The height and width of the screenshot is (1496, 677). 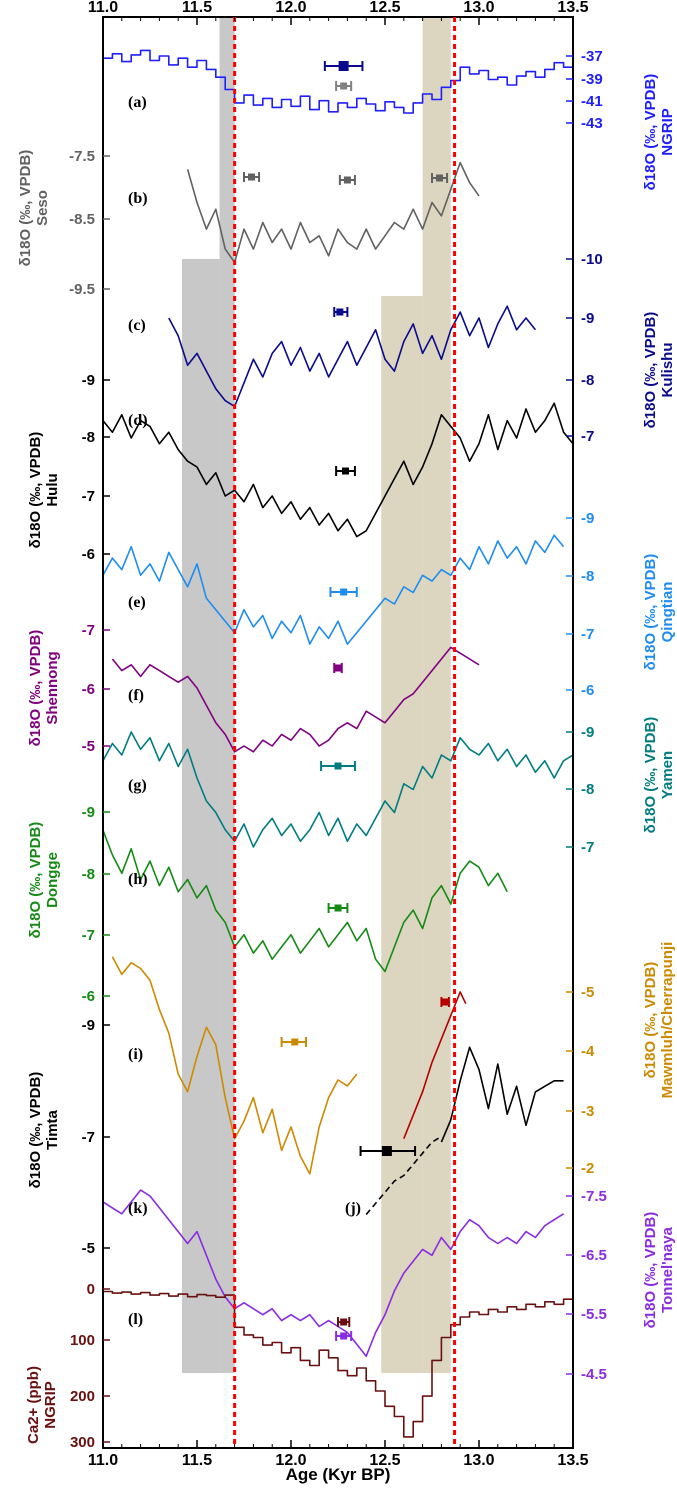 I want to click on x-tick-top-2: 12.0, so click(x=290, y=8).